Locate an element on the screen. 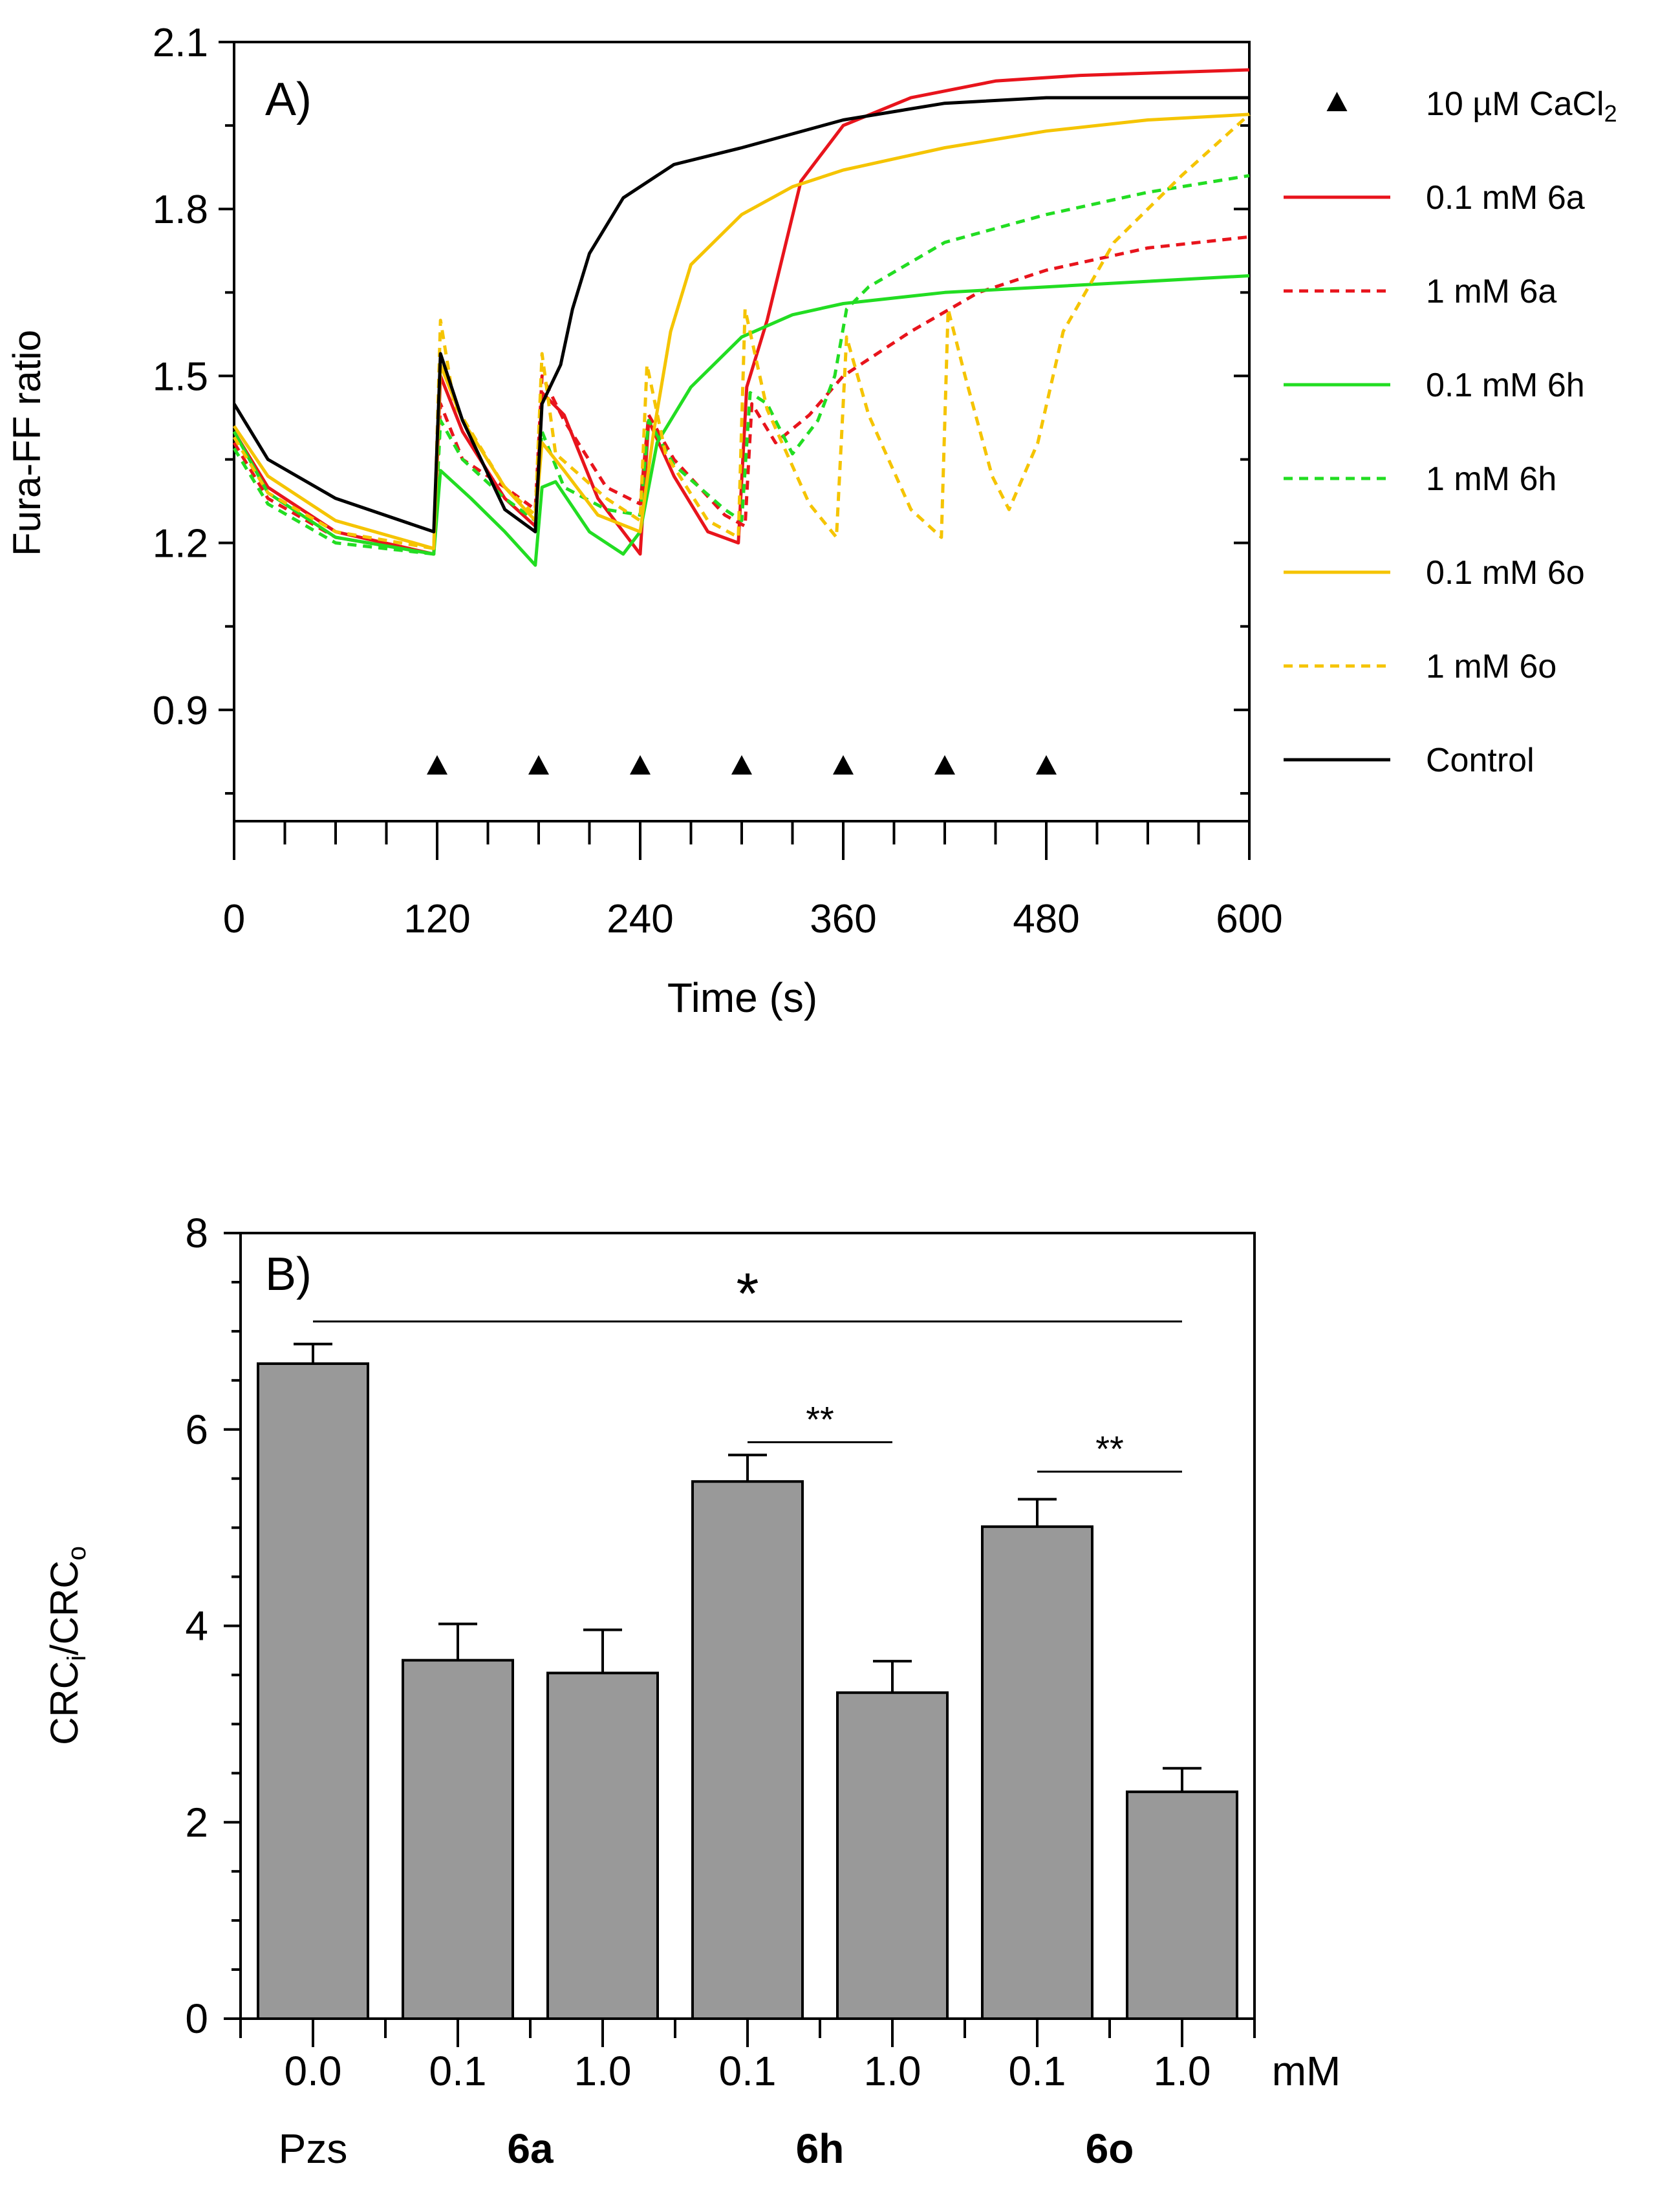 This screenshot has width=1669, height=2212. panel-a-x-axis-label: Time (s) is located at coordinates (742, 997).